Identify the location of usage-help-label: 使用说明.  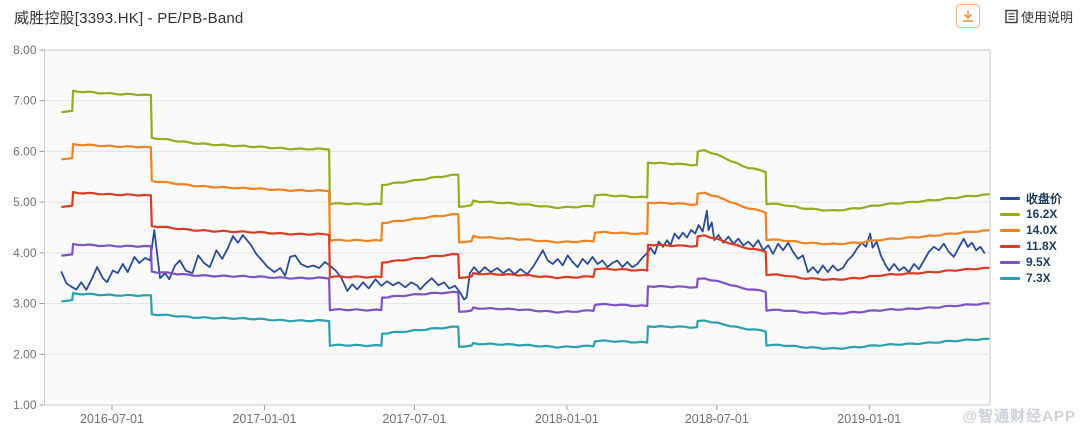
(1047, 17).